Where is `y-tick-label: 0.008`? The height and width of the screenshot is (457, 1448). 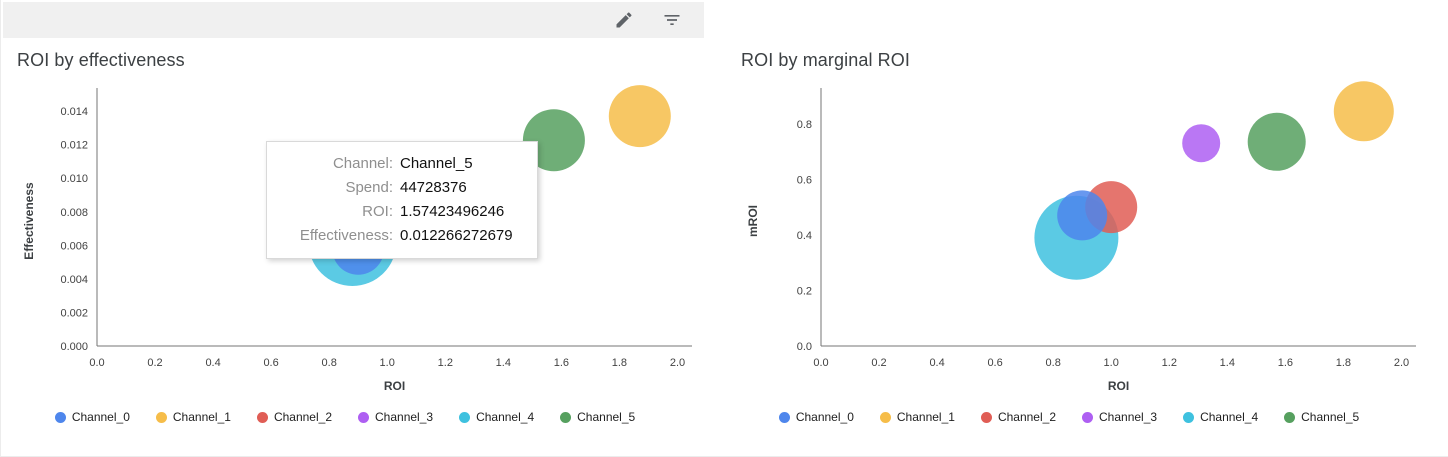
y-tick-label: 0.008 is located at coordinates (74, 213).